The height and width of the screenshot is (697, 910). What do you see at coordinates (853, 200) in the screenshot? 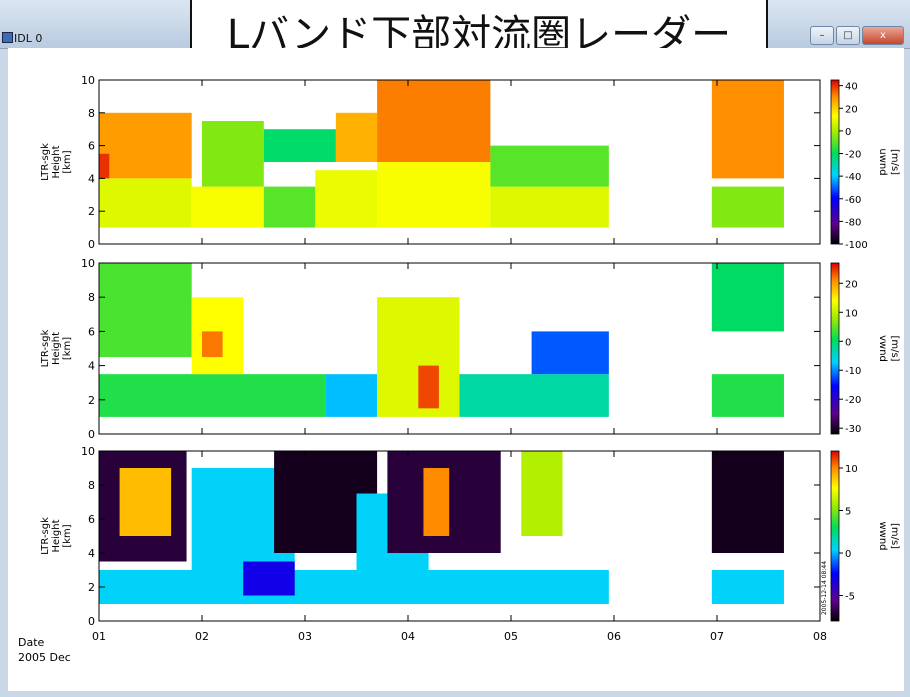
I see `colorbar-tick-label: -60` at bounding box center [853, 200].